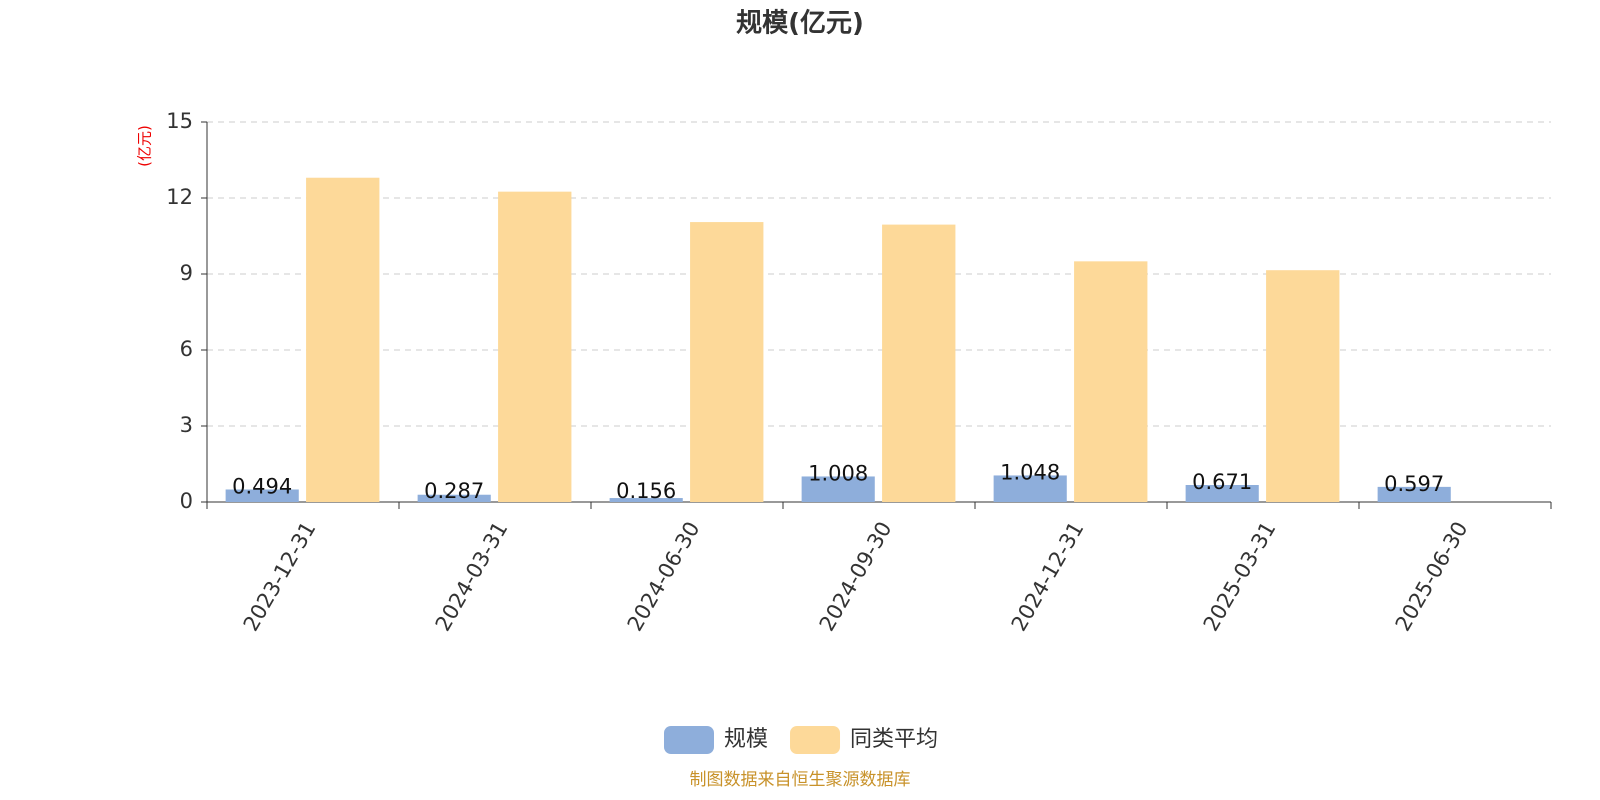 The image size is (1600, 800). I want to click on value-label: 1.008, so click(838, 473).